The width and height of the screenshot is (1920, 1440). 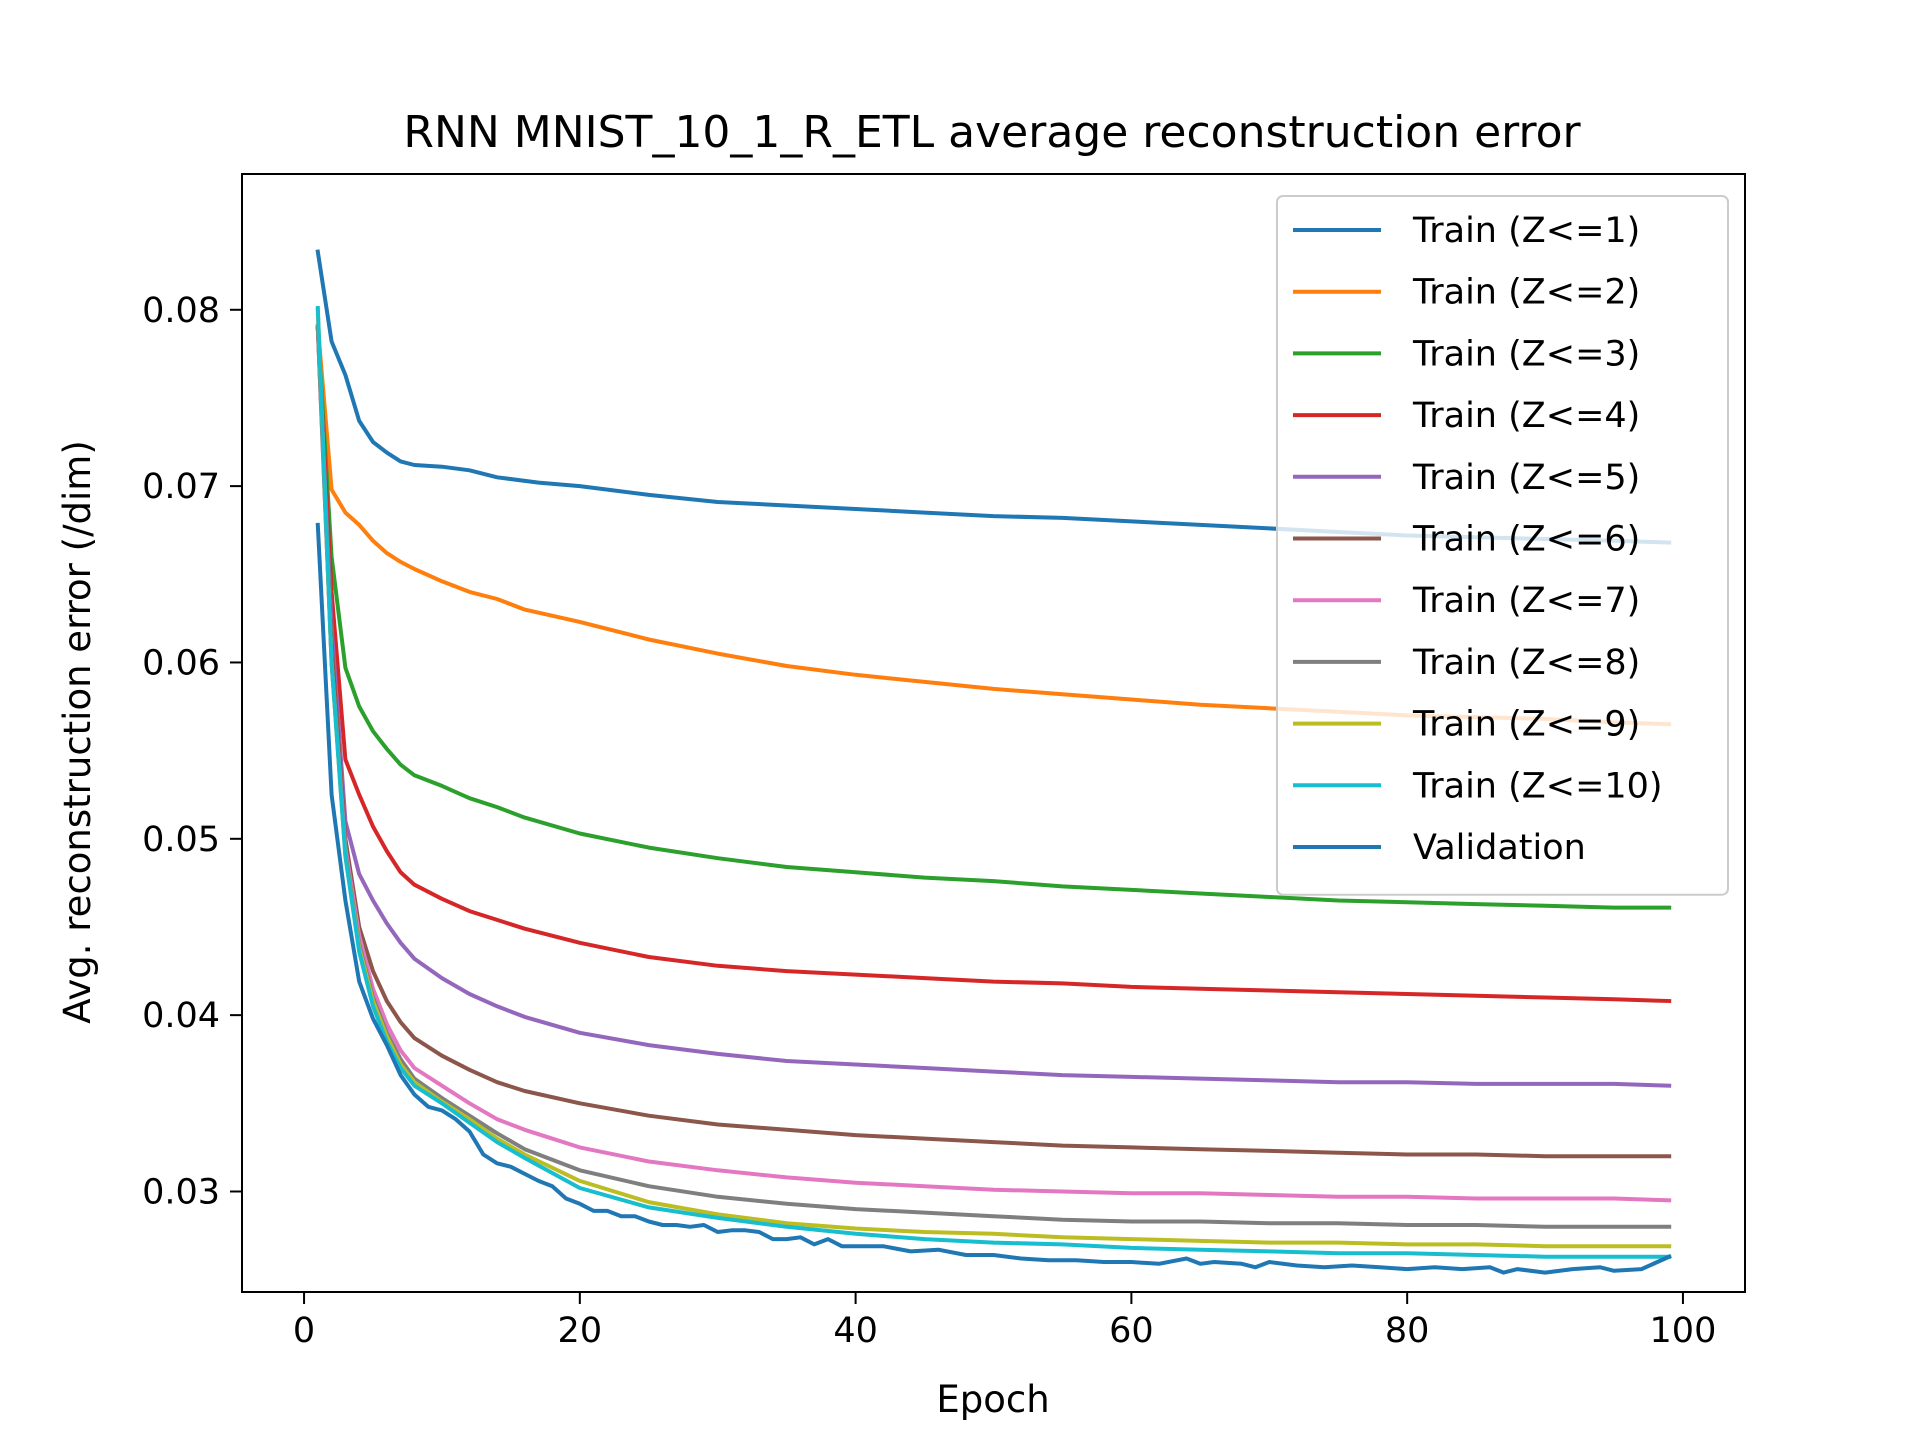 What do you see at coordinates (855, 1331) in the screenshot?
I see `x-tick-label: 40` at bounding box center [855, 1331].